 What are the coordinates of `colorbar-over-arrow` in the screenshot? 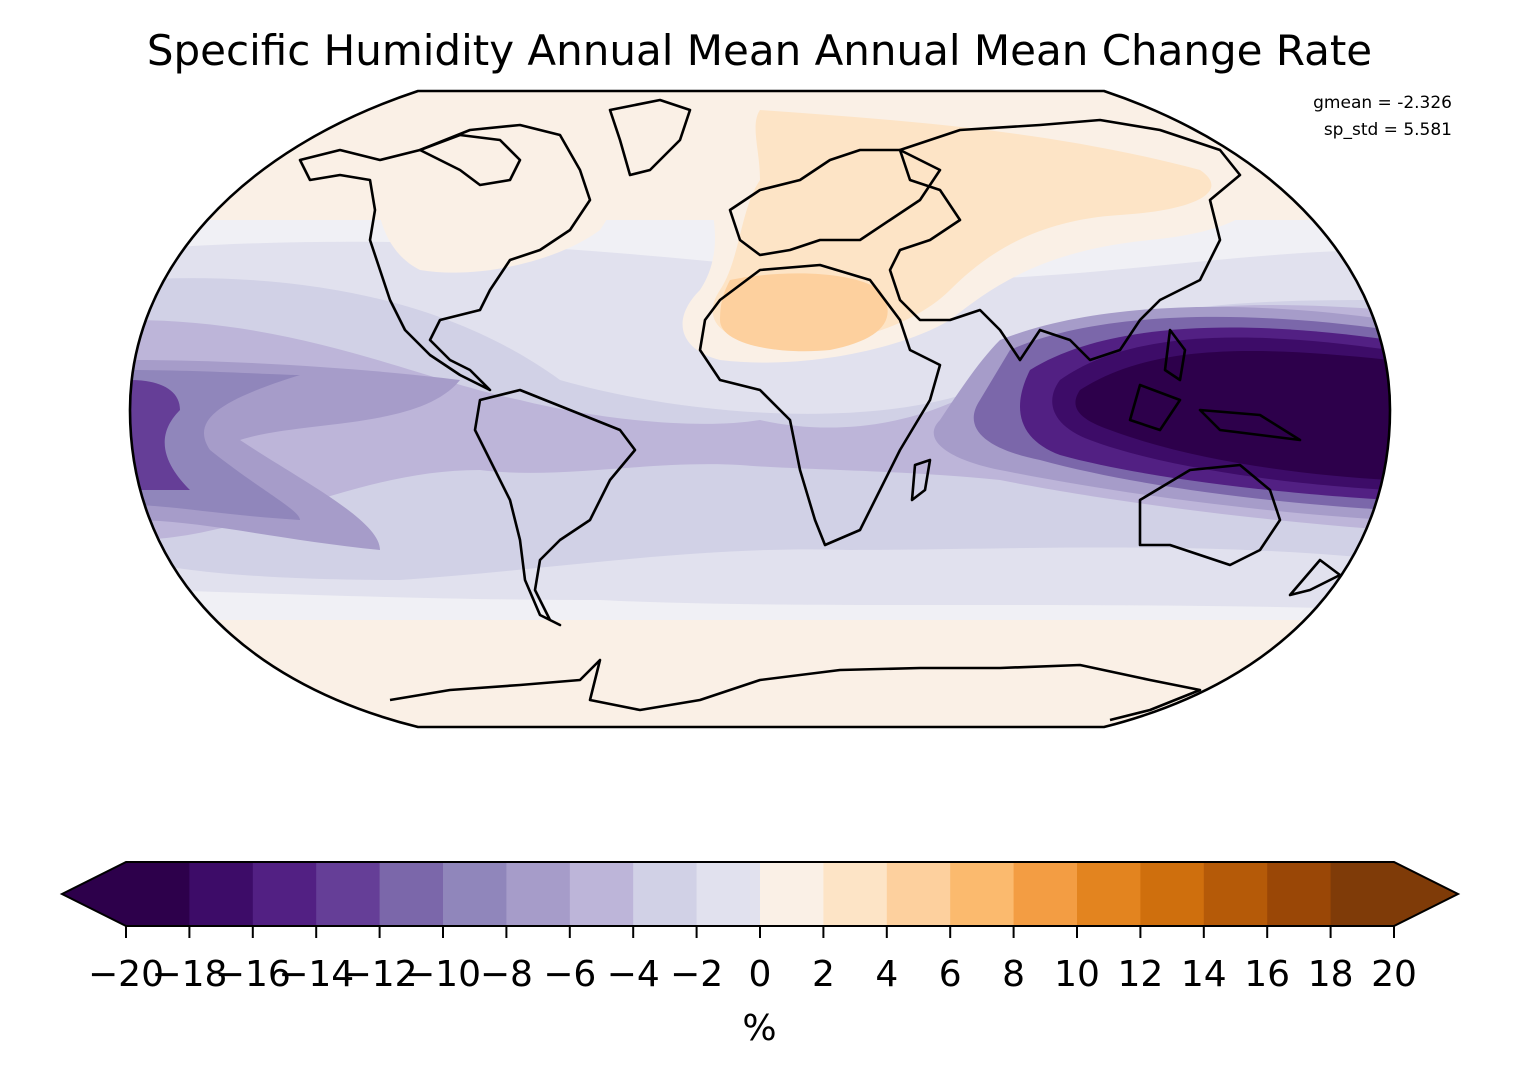 It's located at (1426, 894).